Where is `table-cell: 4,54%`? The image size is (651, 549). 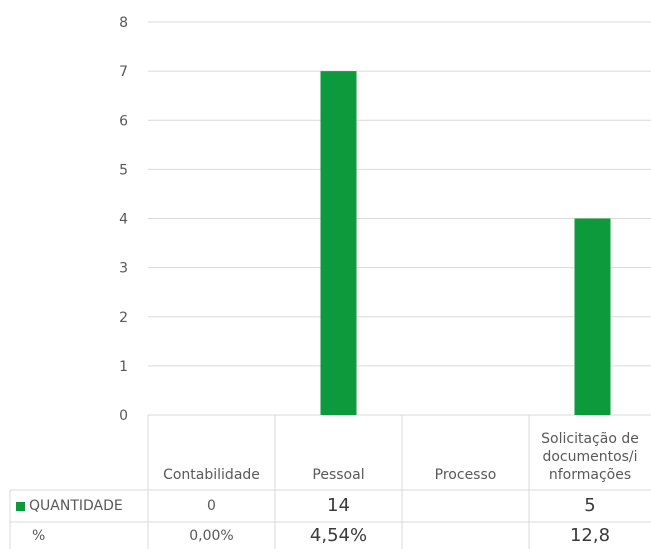
table-cell: 4,54% is located at coordinates (338, 535).